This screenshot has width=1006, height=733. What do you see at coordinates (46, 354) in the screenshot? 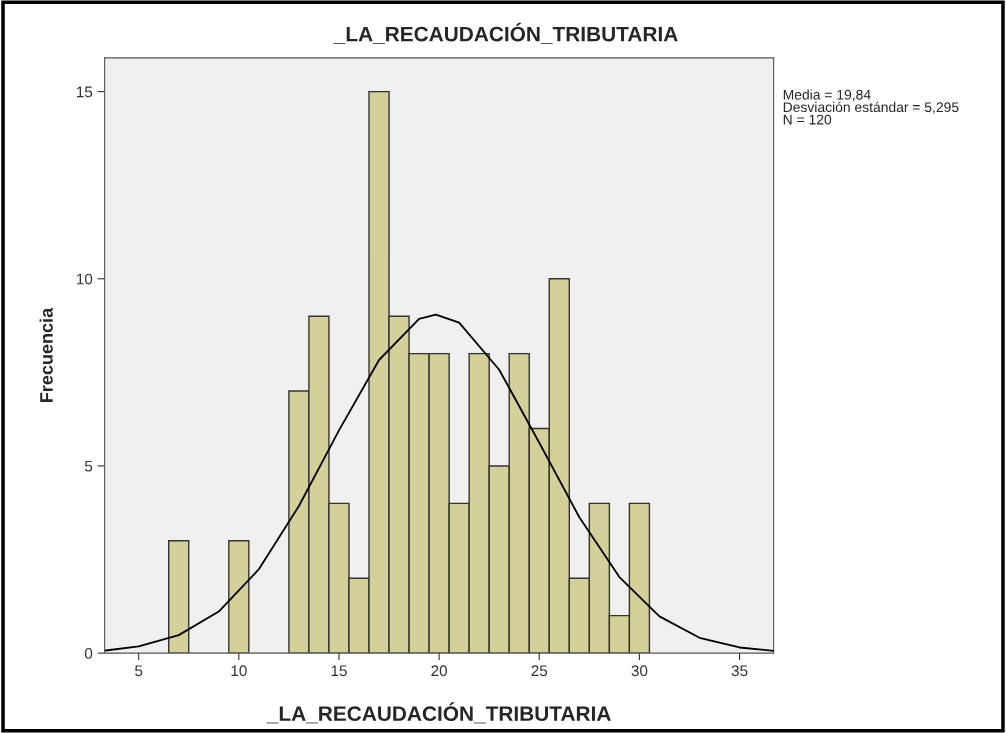
I see `y-axis-title: Frecuencia` at bounding box center [46, 354].